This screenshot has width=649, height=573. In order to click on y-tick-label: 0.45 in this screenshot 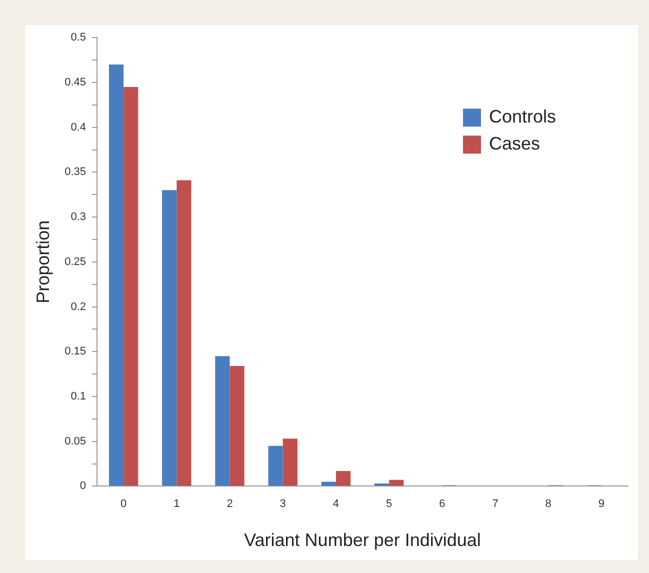, I will do `click(75, 82)`.